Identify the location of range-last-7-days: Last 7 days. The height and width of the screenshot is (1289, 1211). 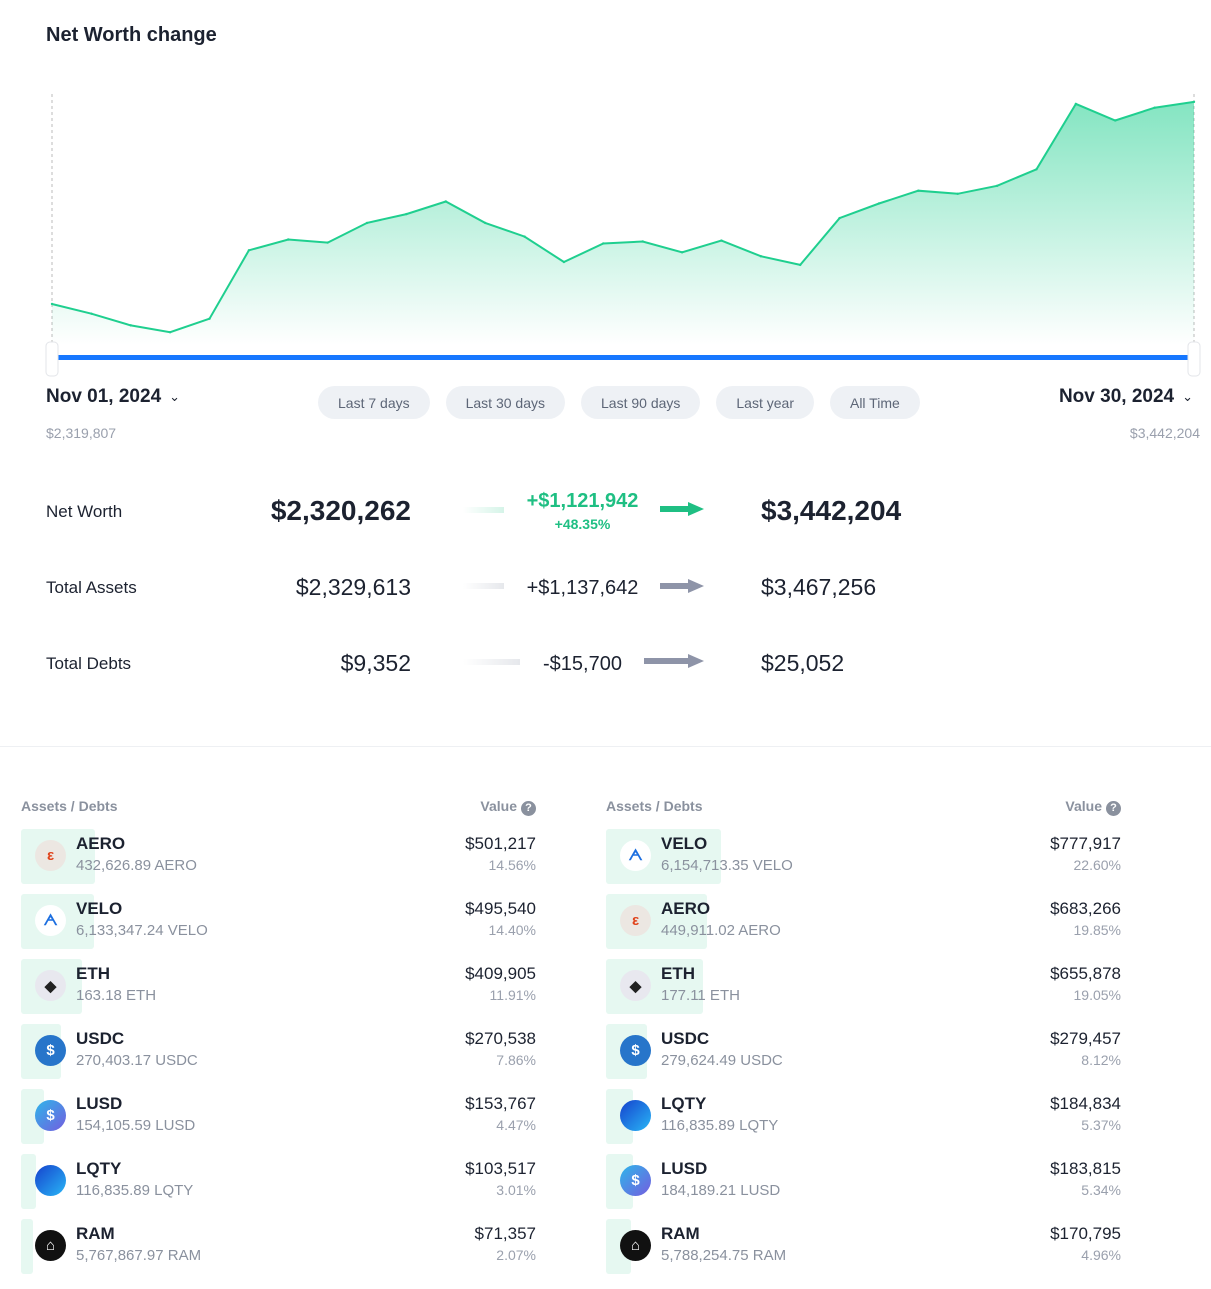
(374, 402).